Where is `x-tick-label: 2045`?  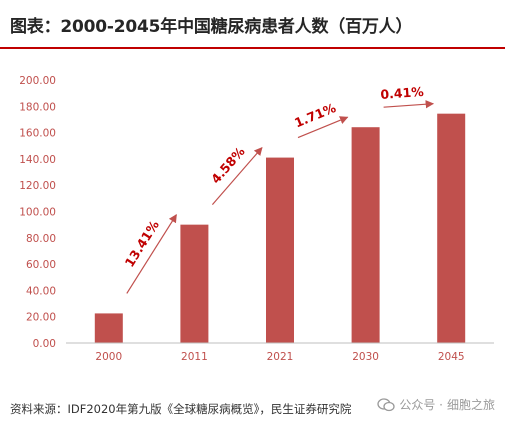 x-tick-label: 2045 is located at coordinates (451, 357).